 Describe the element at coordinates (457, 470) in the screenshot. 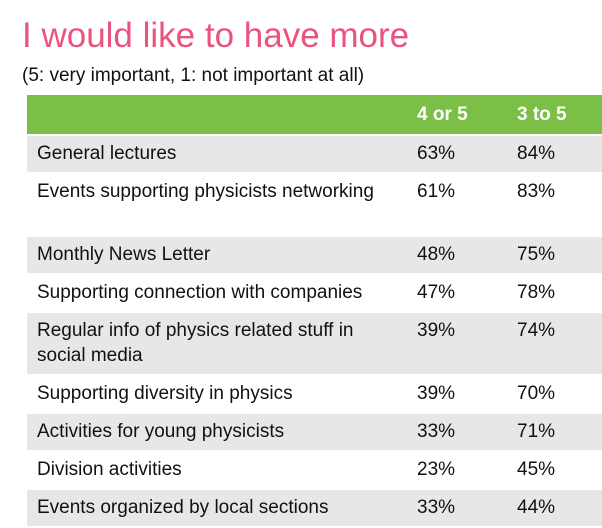

I see `row-value-4-or-5: 23%` at that location.